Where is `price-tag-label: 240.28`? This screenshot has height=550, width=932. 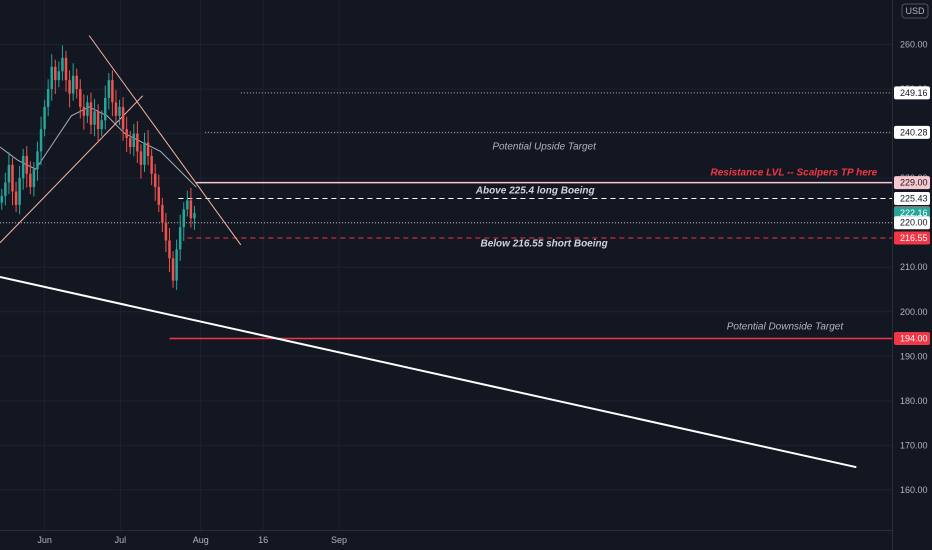
price-tag-label: 240.28 is located at coordinates (914, 132).